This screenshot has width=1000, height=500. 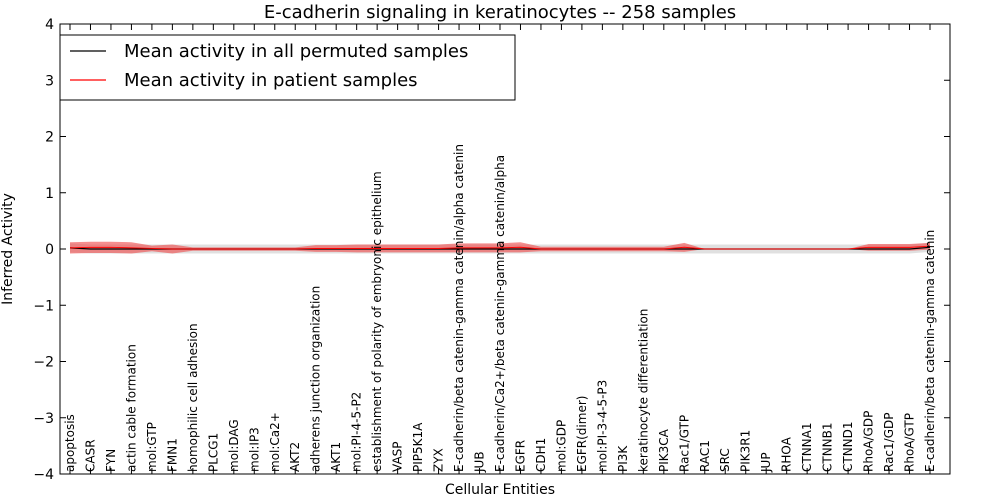 I want to click on category-label: PIP5K1A, so click(x=418, y=447).